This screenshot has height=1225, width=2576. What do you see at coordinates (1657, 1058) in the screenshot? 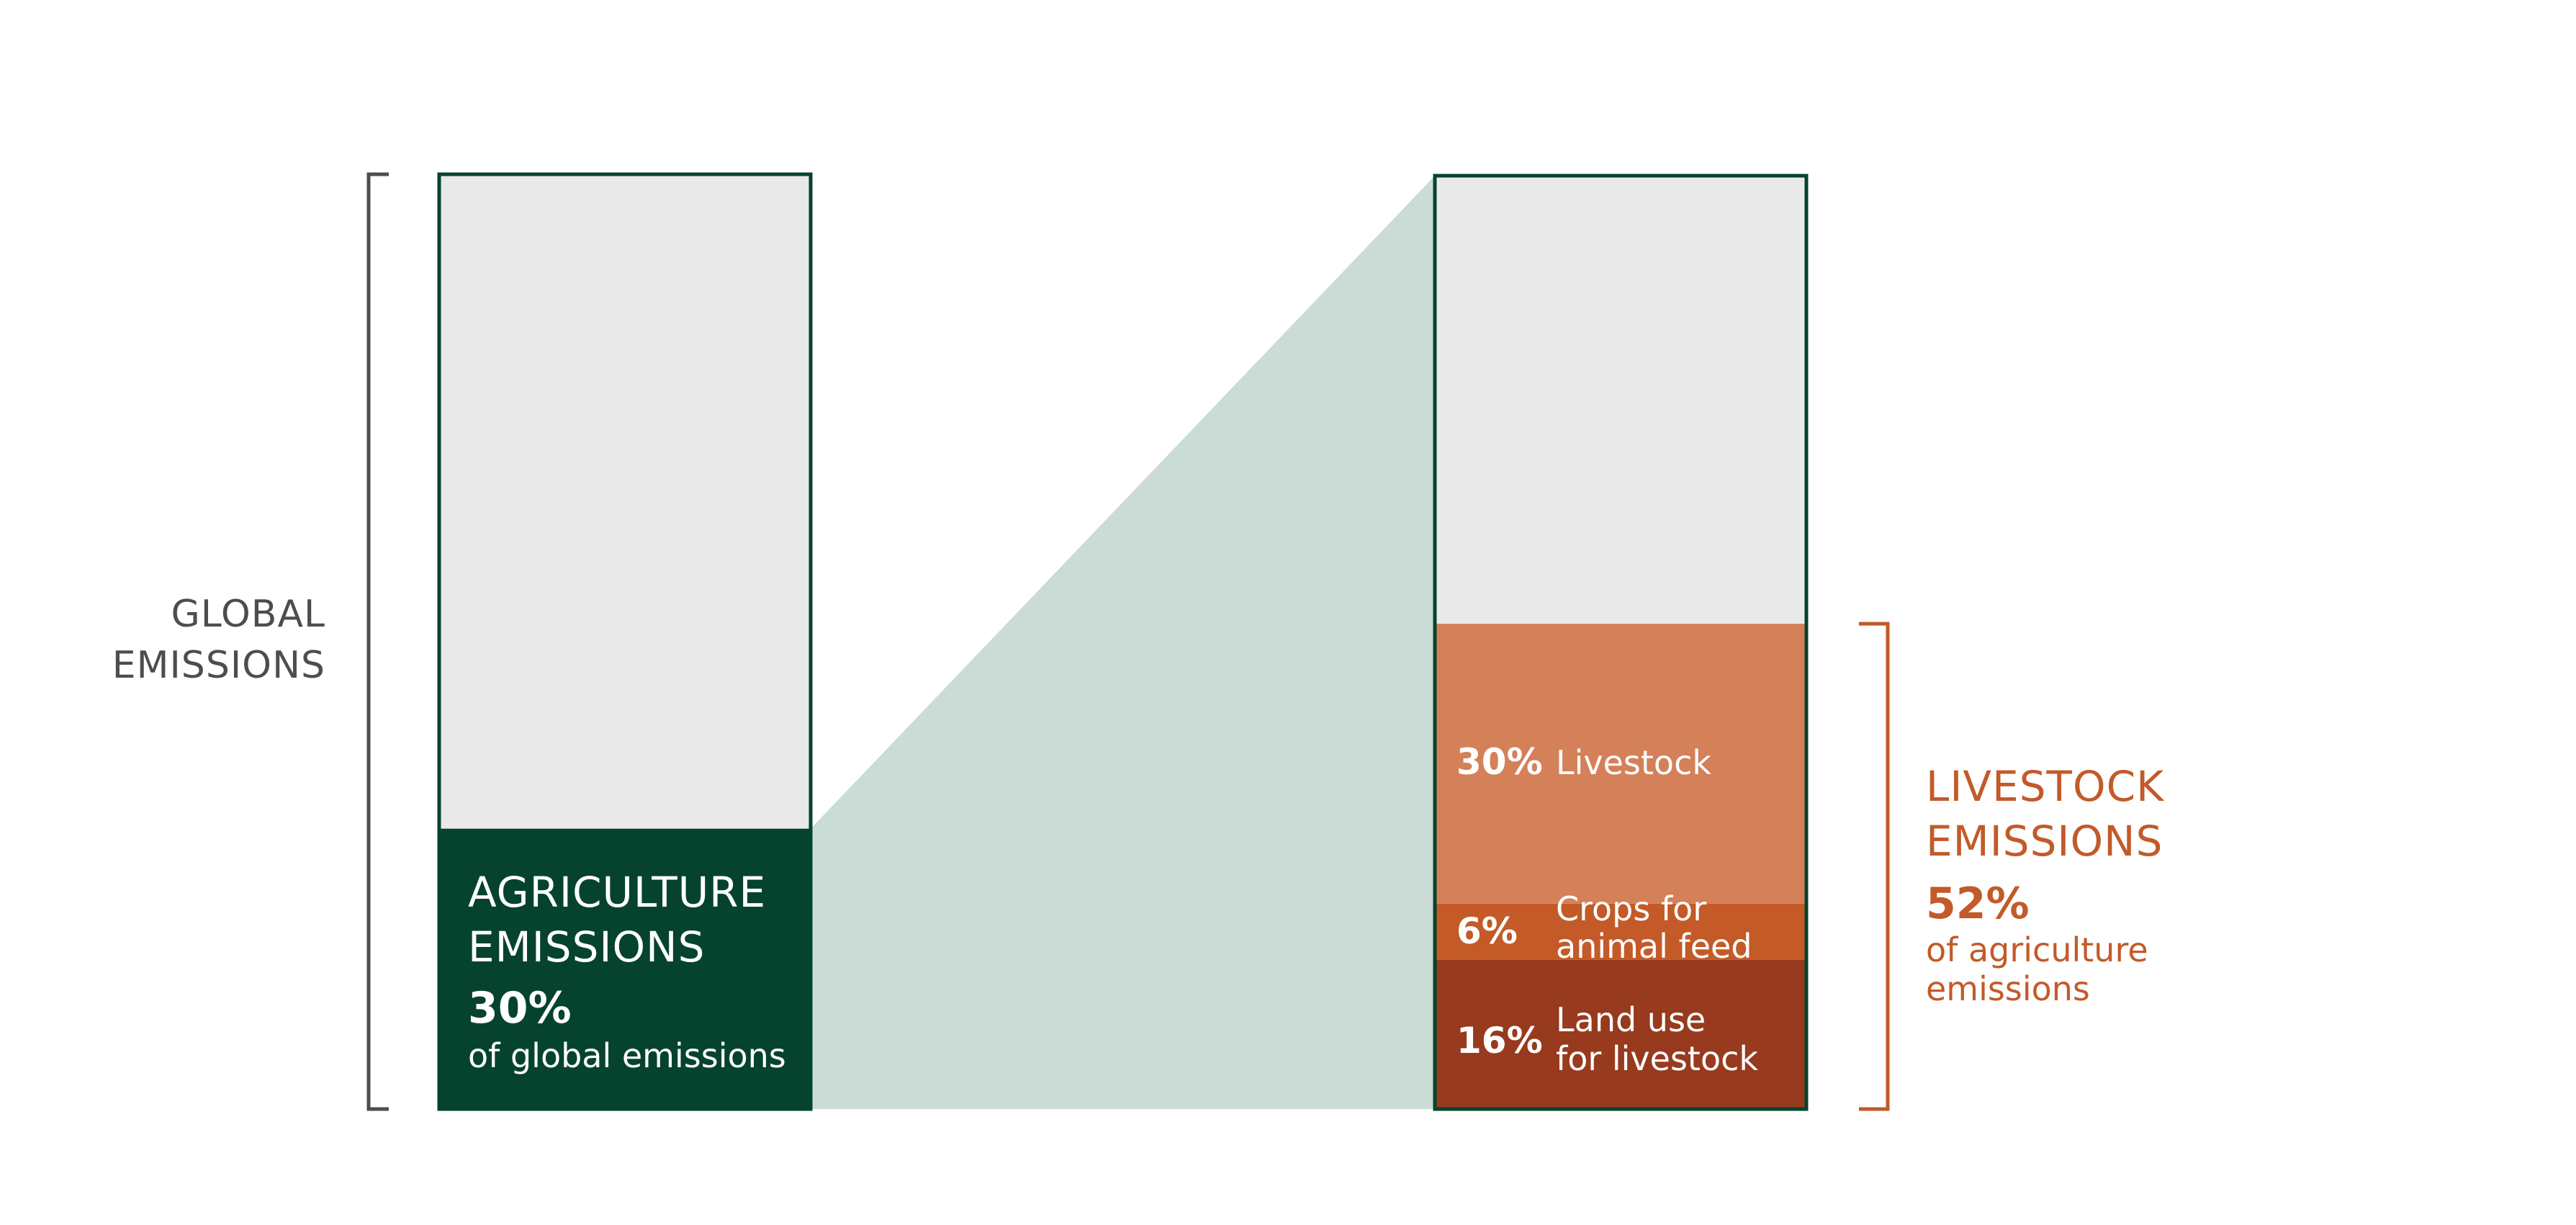
I see `land-use-label-line-2: for livestock` at bounding box center [1657, 1058].